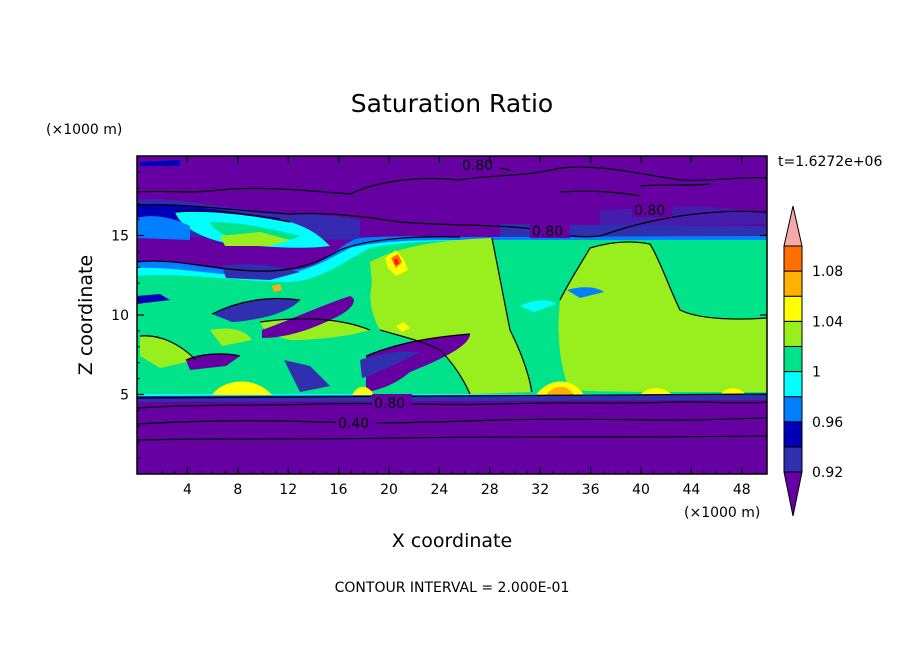  What do you see at coordinates (742, 490) in the screenshot?
I see `x-tick-label: 48` at bounding box center [742, 490].